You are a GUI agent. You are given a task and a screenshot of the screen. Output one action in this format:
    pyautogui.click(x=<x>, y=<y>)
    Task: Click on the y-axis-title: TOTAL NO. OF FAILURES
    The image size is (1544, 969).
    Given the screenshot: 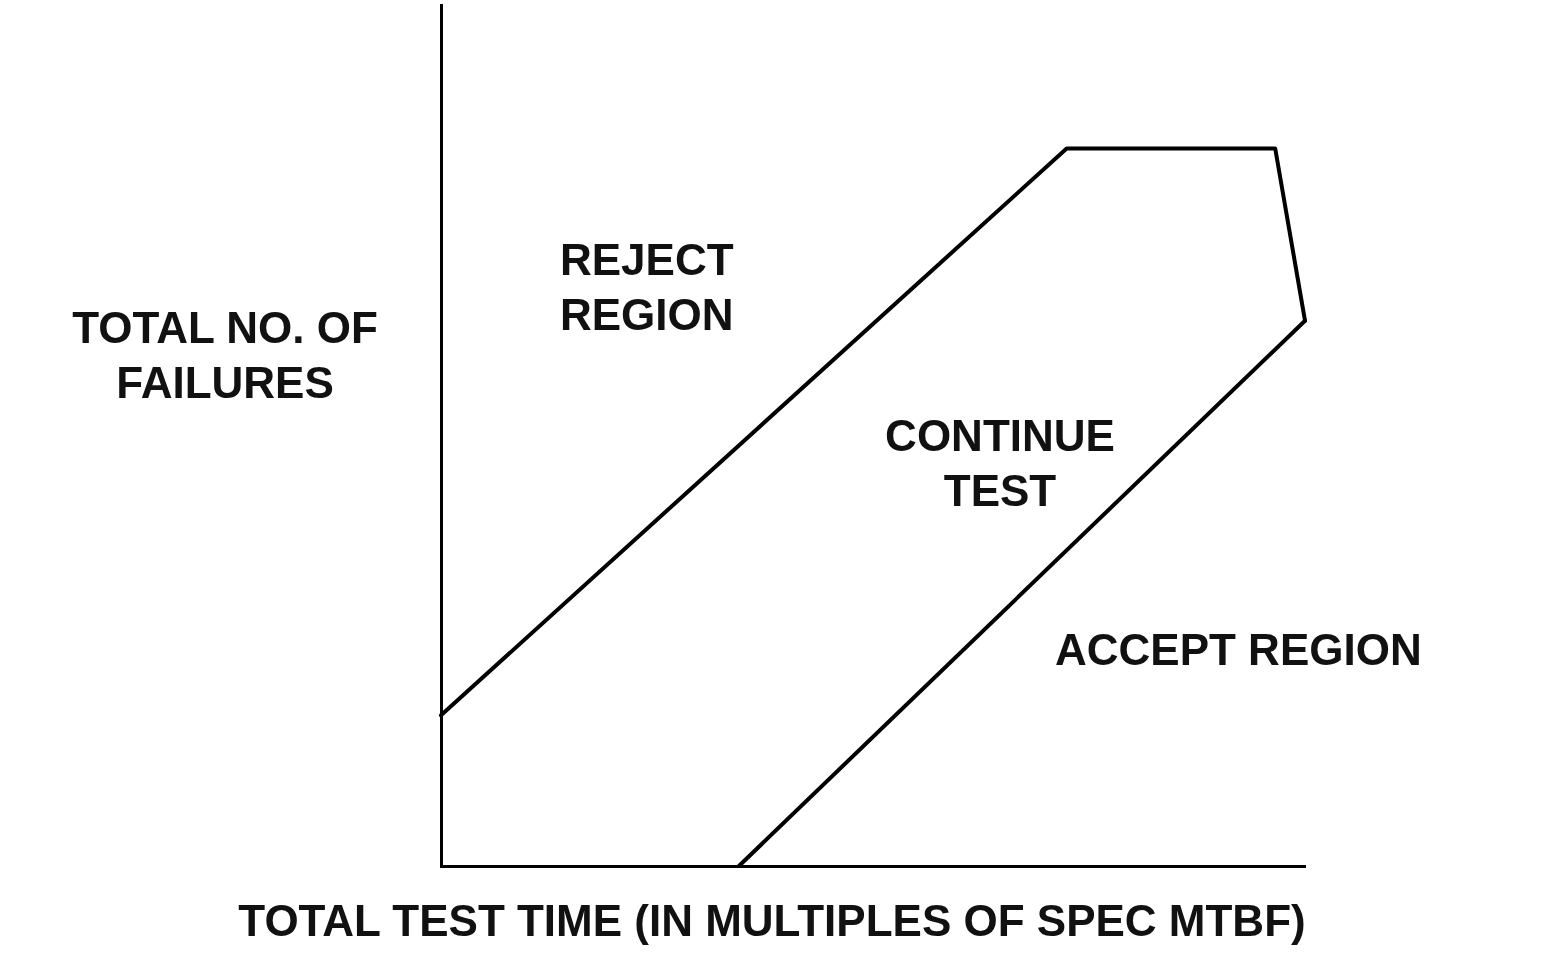 What is the action you would take?
    pyautogui.click(x=225, y=355)
    